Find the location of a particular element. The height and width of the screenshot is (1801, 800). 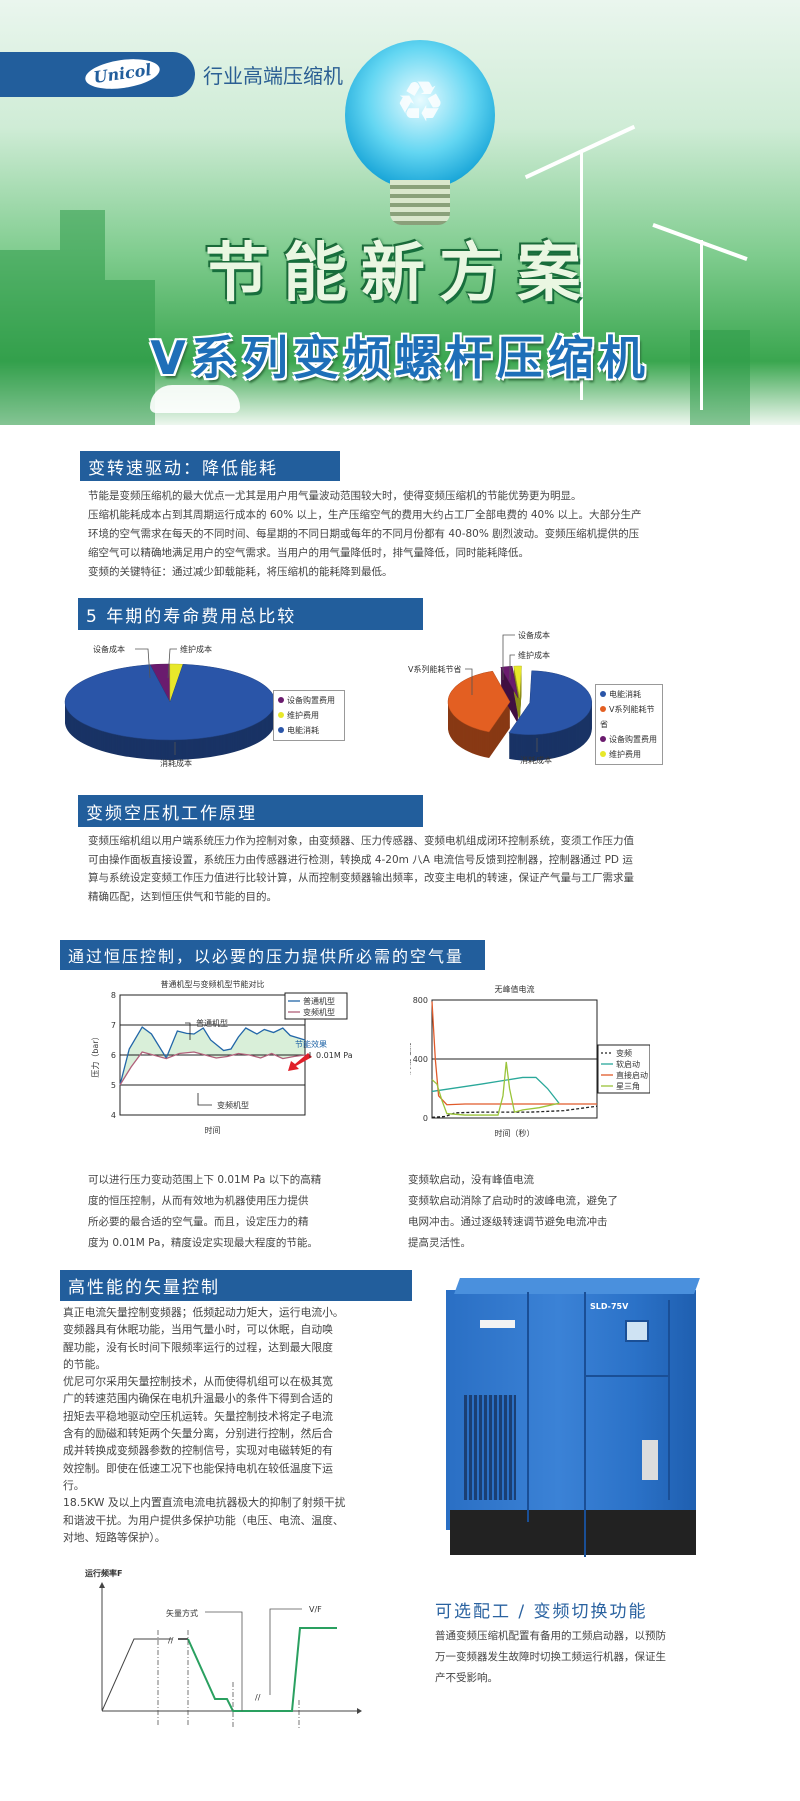

y-axis-label: 压力（bar） is located at coordinates (95, 1054).